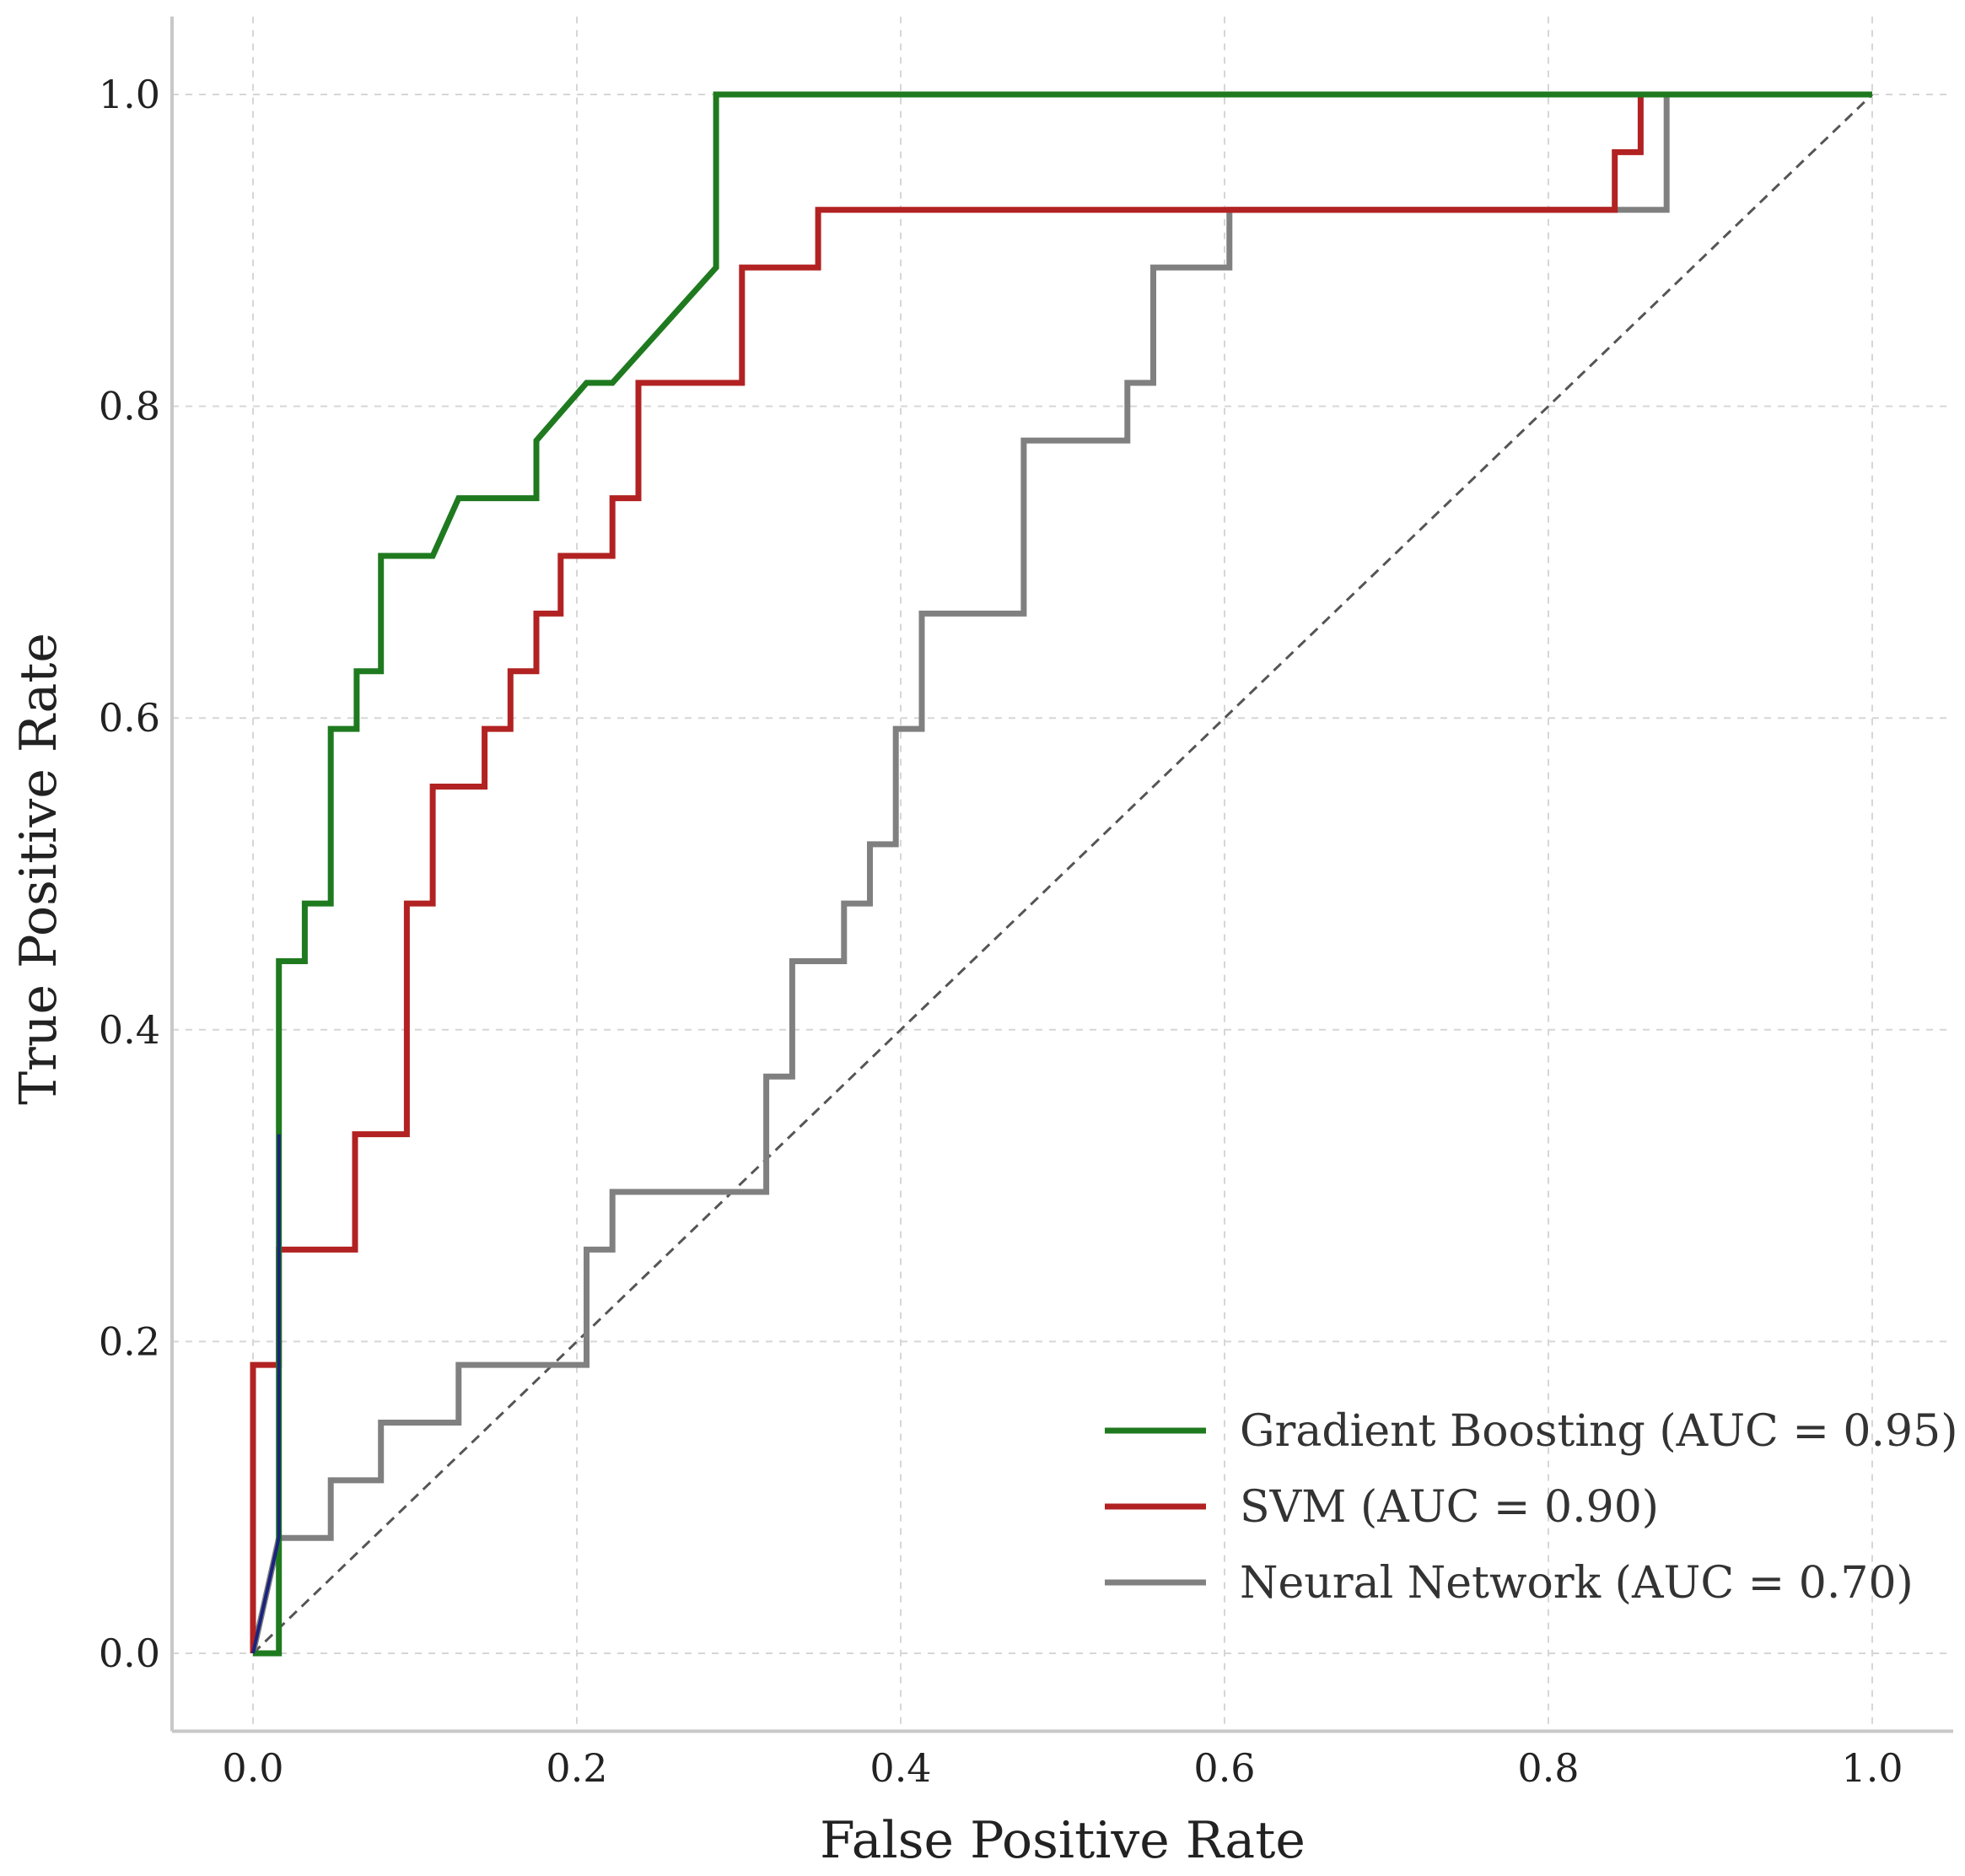 This screenshot has height=1876, width=1965. I want to click on x-tick-label-5: 1.0, so click(1872, 1768).